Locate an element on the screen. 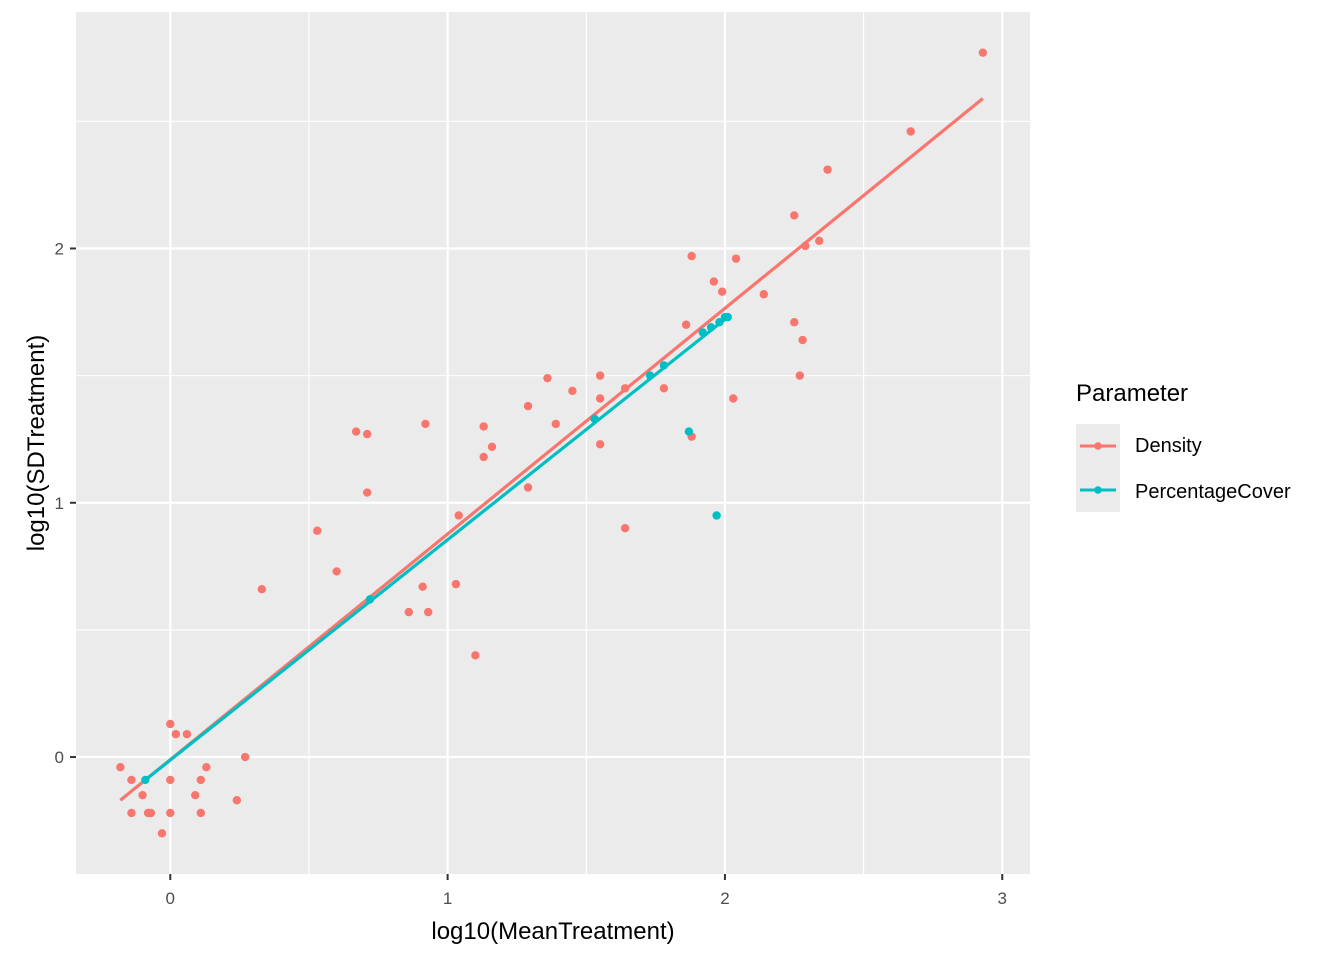  y-axis-title: log10(SDTreatment) is located at coordinates (36, 443).